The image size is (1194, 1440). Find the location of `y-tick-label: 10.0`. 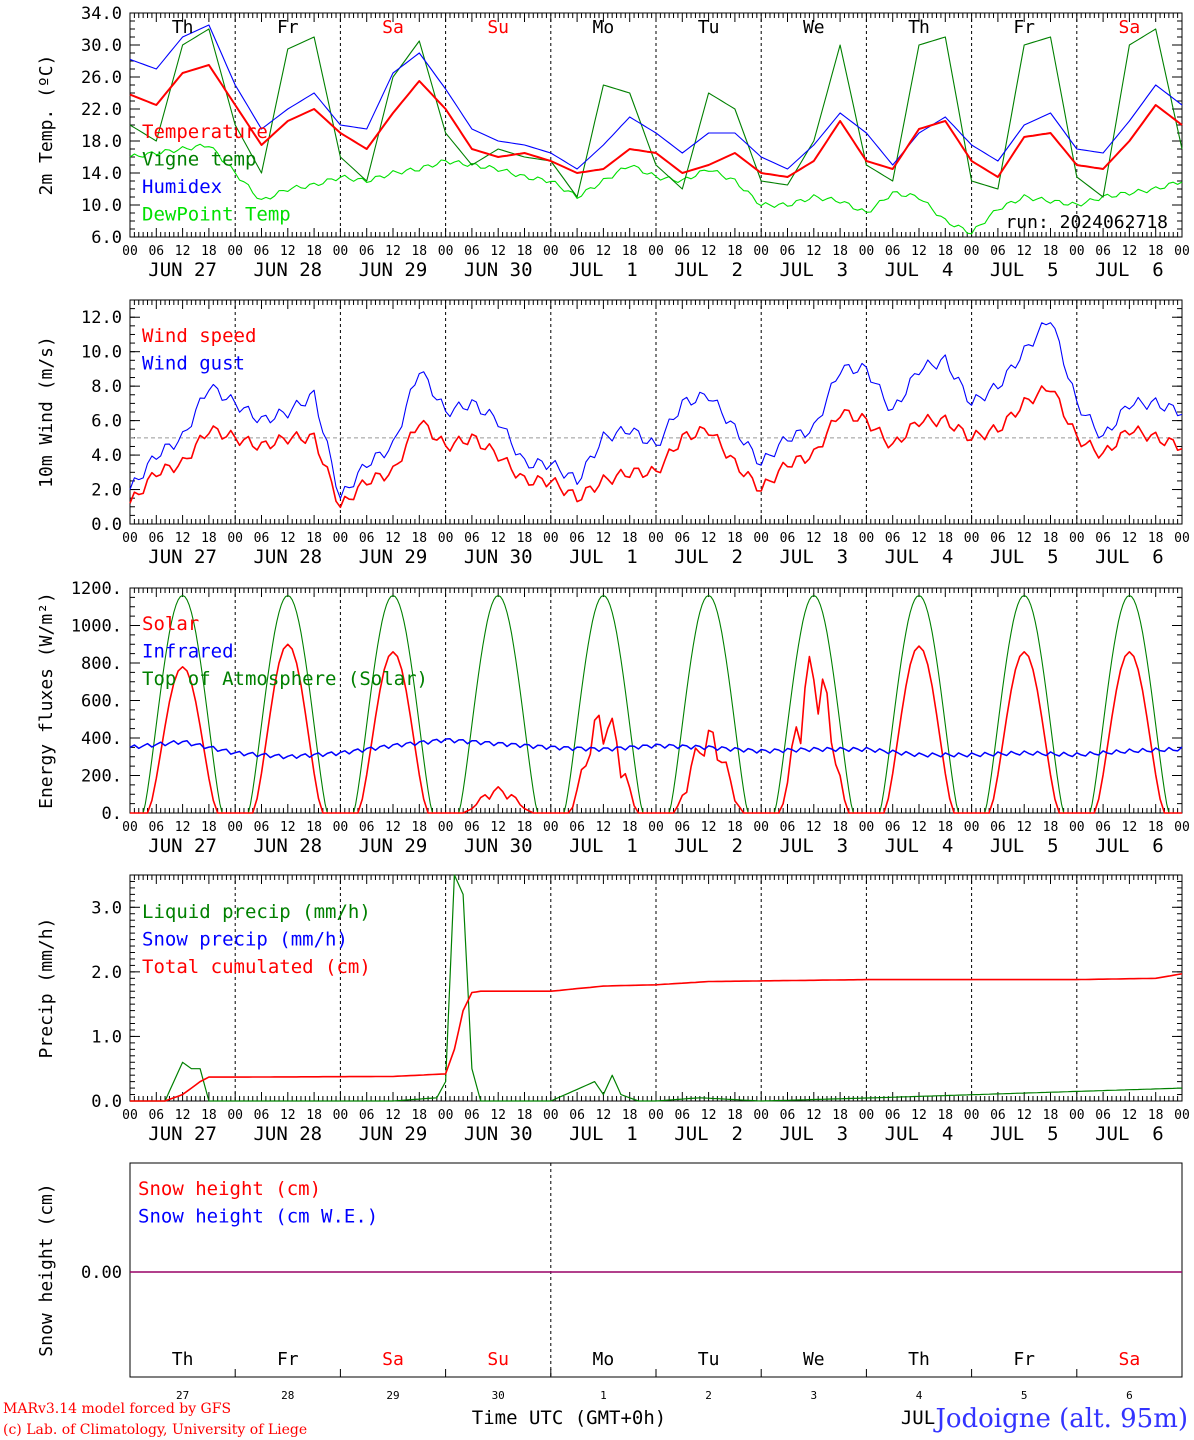

y-tick-label: 10.0 is located at coordinates (101, 353).